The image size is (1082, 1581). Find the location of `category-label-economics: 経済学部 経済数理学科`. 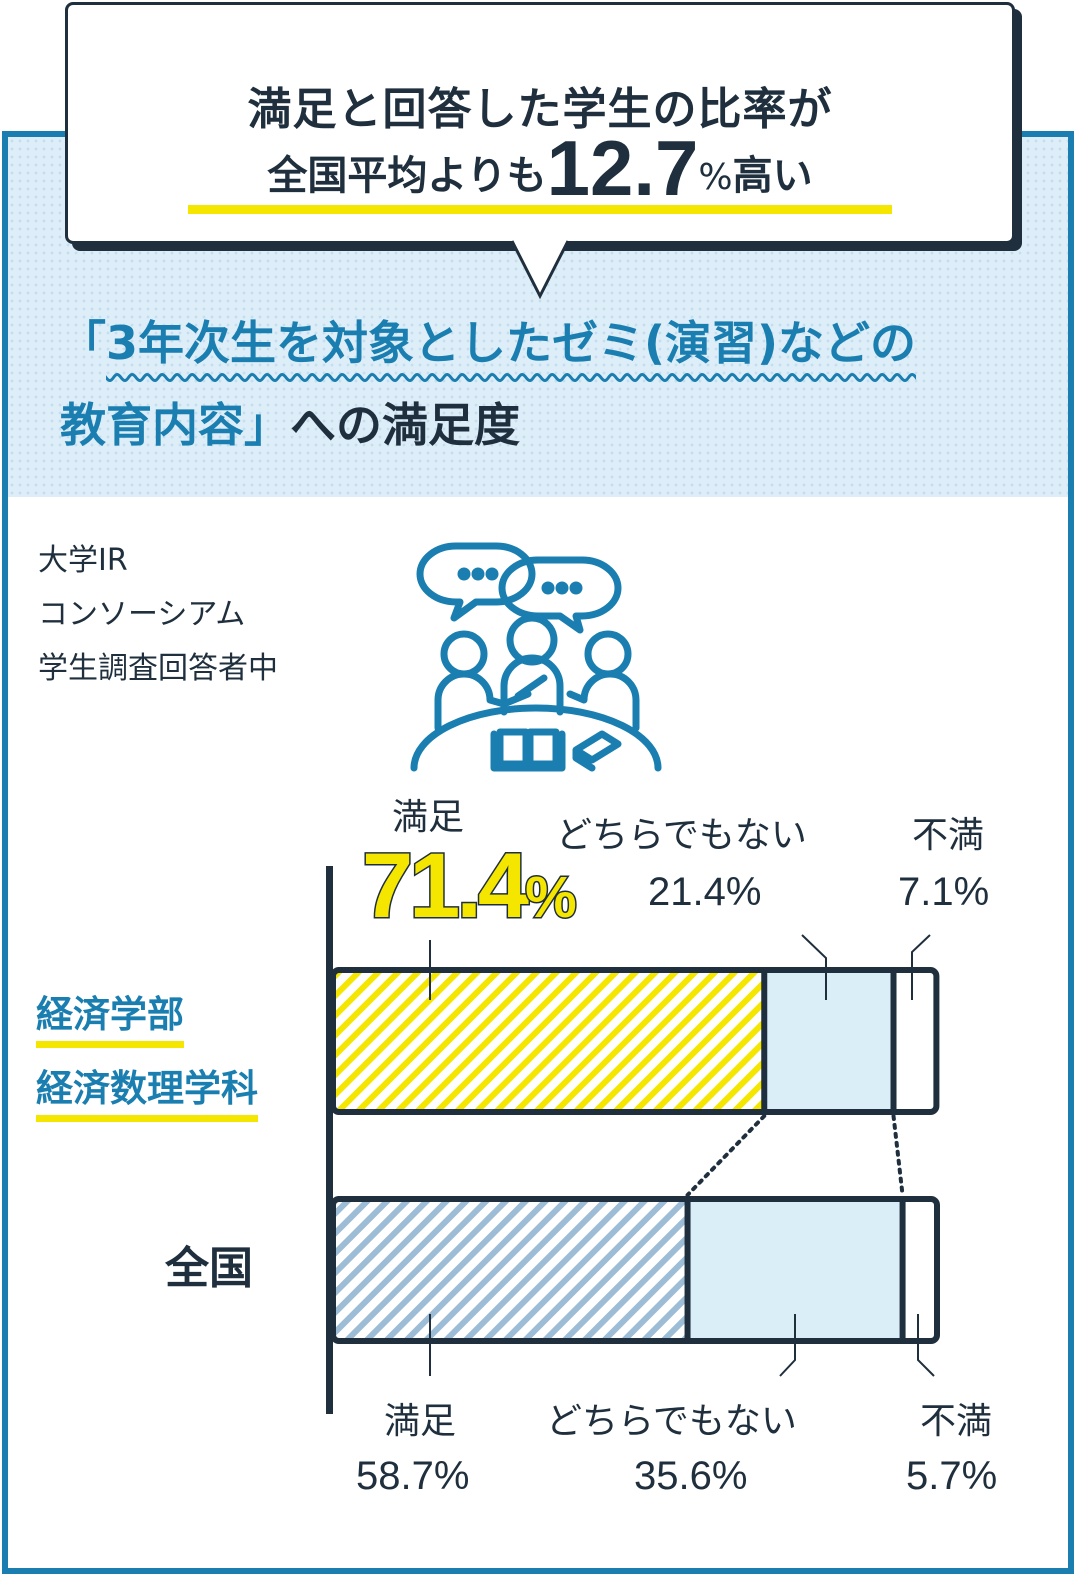

category-label-economics: 経済学部 経済数理学科 is located at coordinates (147, 1052).